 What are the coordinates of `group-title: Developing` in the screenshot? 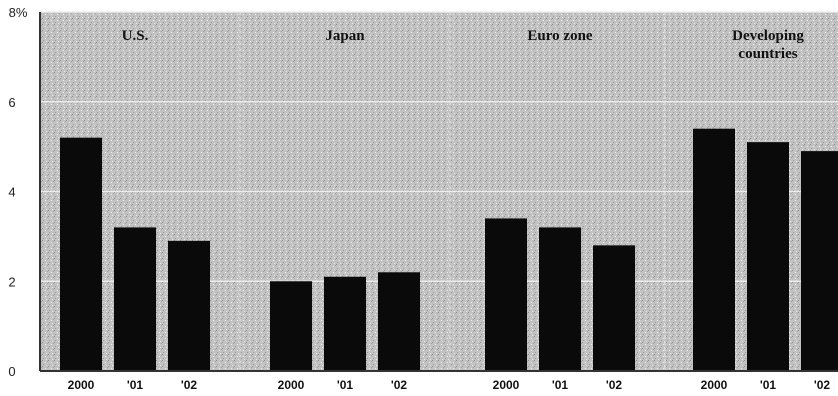 It's located at (768, 36).